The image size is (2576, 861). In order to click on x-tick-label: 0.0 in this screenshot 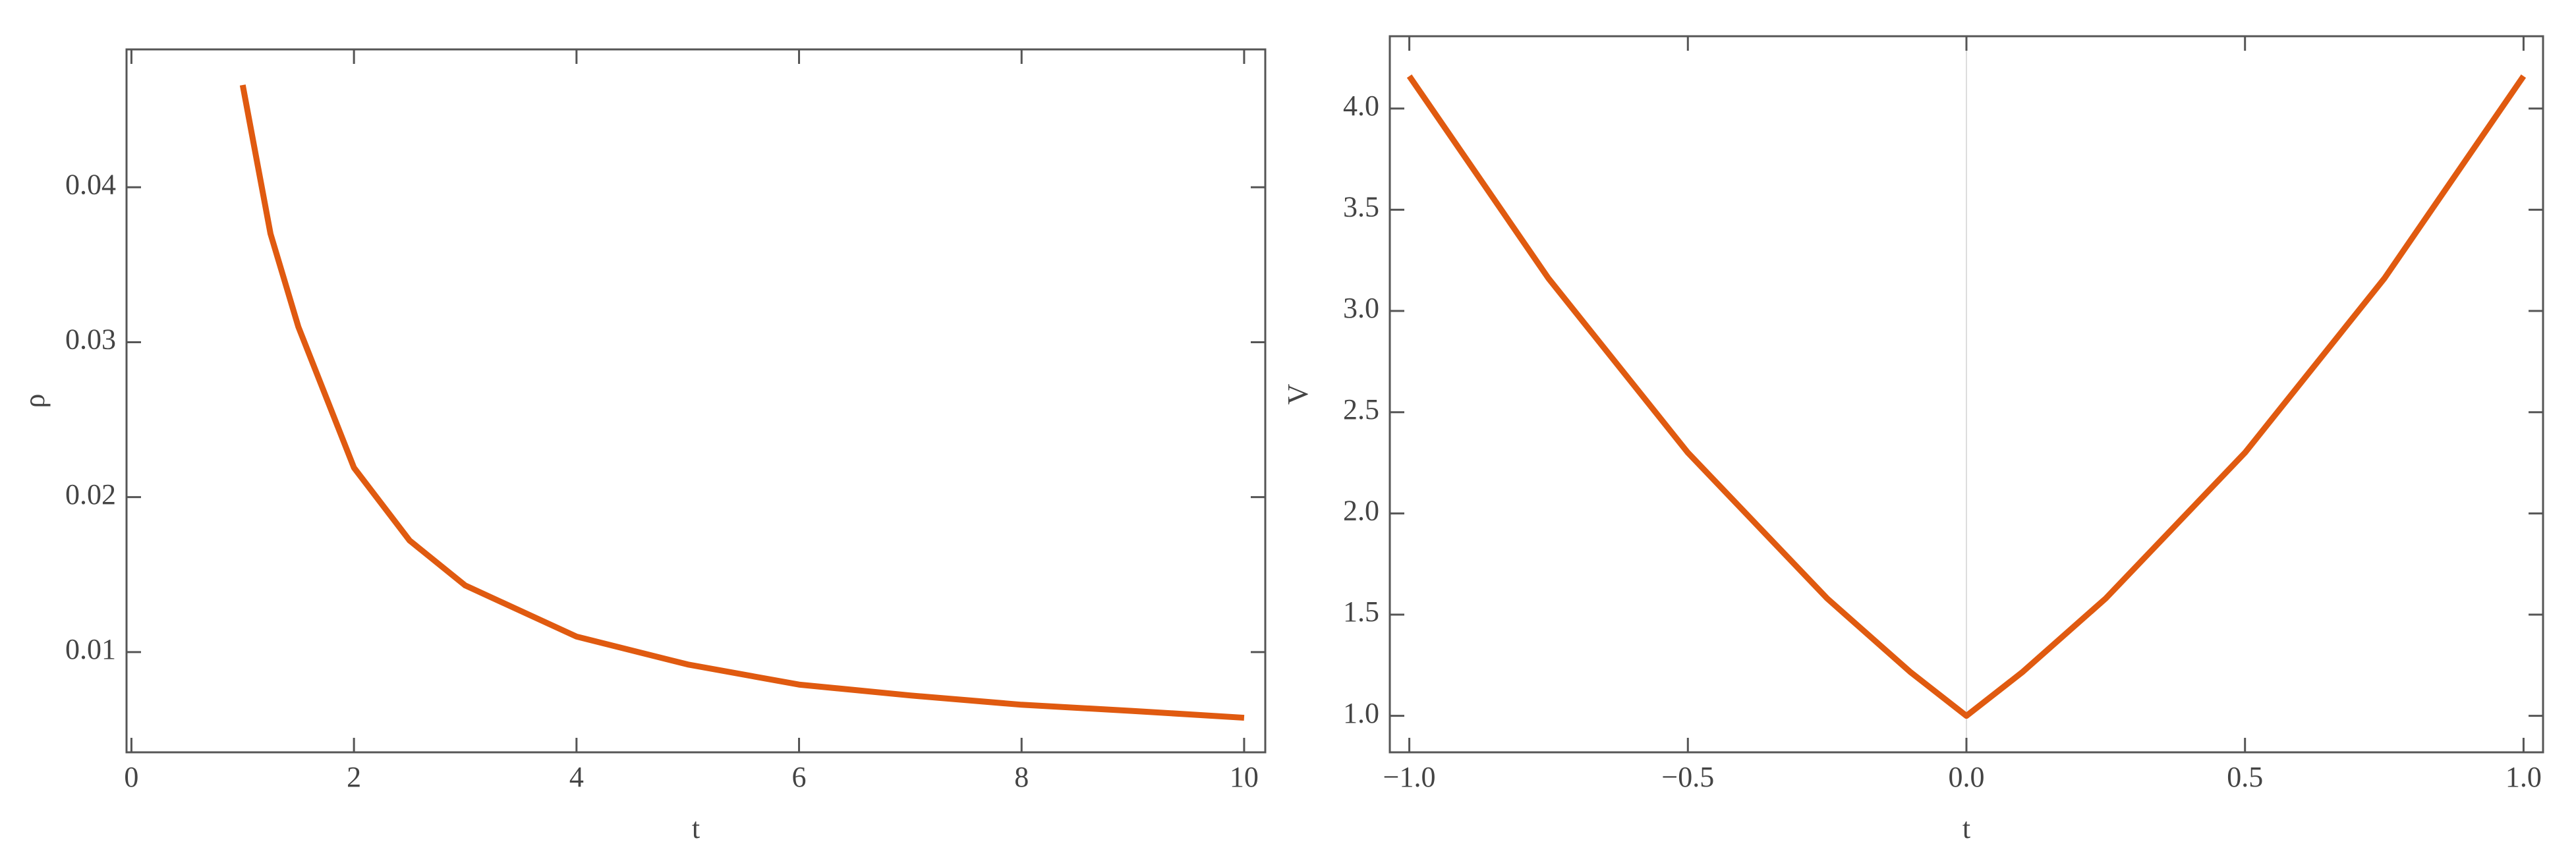, I will do `click(1967, 777)`.